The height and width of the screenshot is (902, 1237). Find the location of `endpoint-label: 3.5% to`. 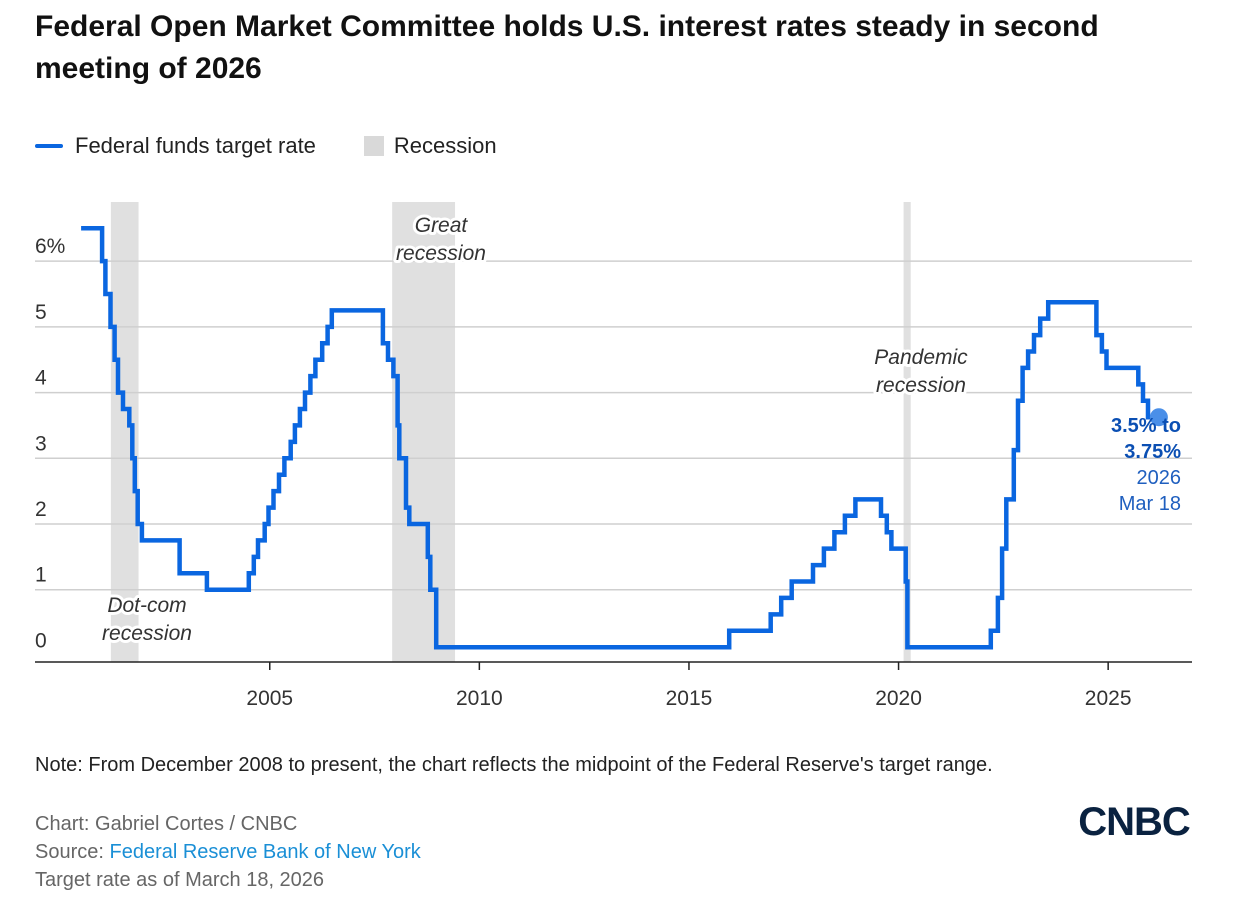

endpoint-label: 3.5% to is located at coordinates (1146, 426).